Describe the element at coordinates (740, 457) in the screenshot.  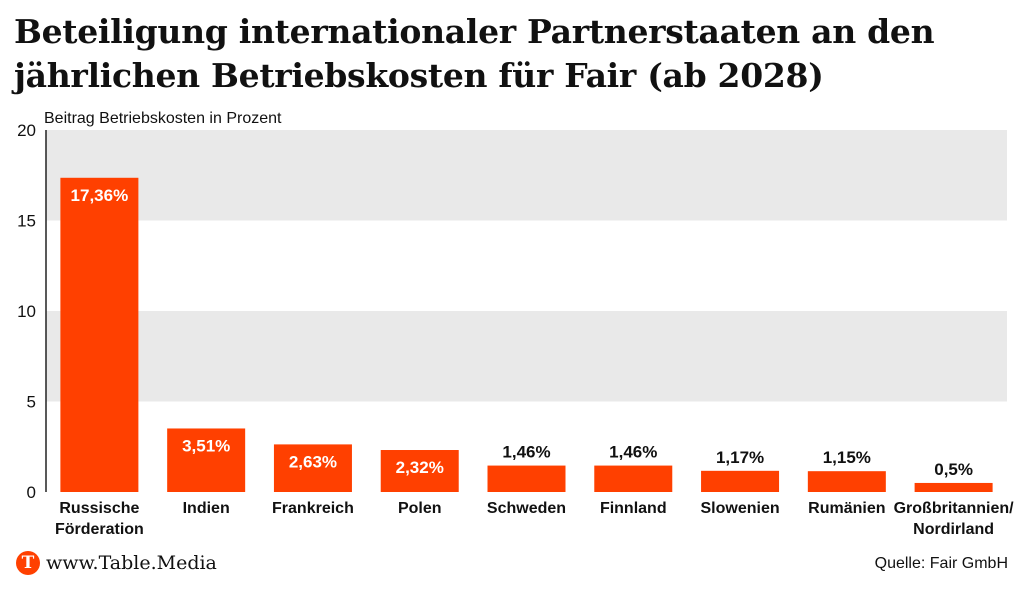
I see `bar-value-label: 1,17%` at that location.